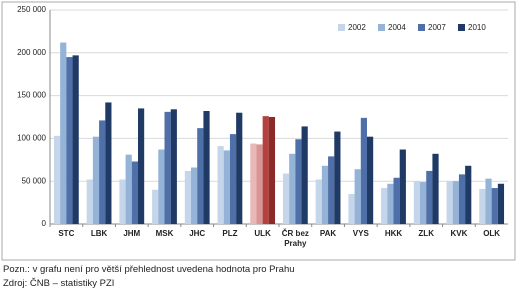 The image size is (521, 292). I want to click on y-tick-label: 50 000, so click(34, 180).